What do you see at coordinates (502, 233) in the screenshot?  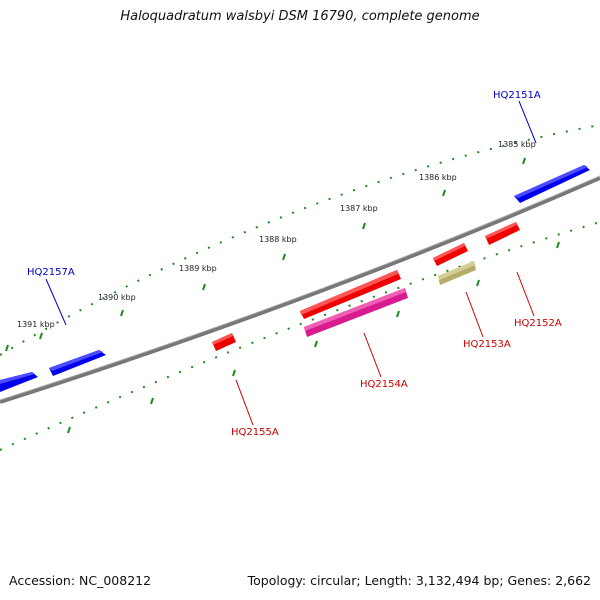 I see `gene-HQ2152A` at bounding box center [502, 233].